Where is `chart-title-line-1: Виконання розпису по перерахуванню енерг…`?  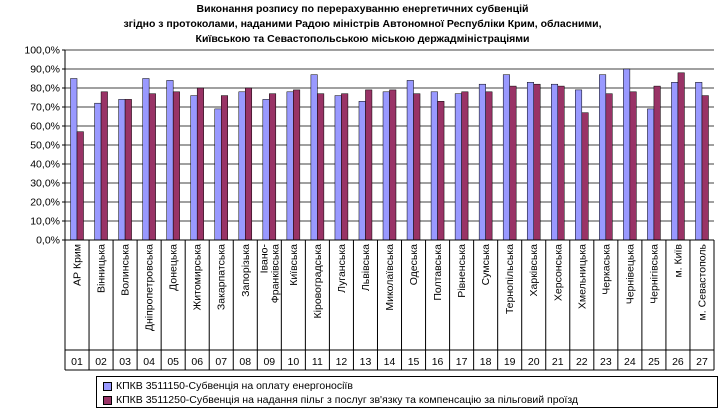 chart-title-line-1: Виконання розпису по перерахуванню енерг… is located at coordinates (362, 9).